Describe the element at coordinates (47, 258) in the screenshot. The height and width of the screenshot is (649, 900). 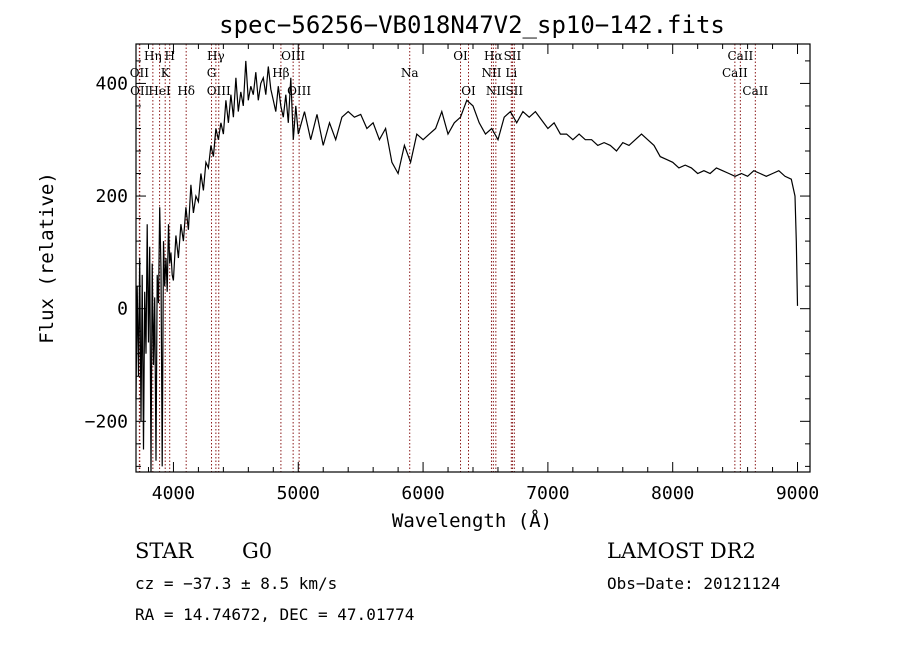
I see `y-axis-label: Flux (relative)` at that location.